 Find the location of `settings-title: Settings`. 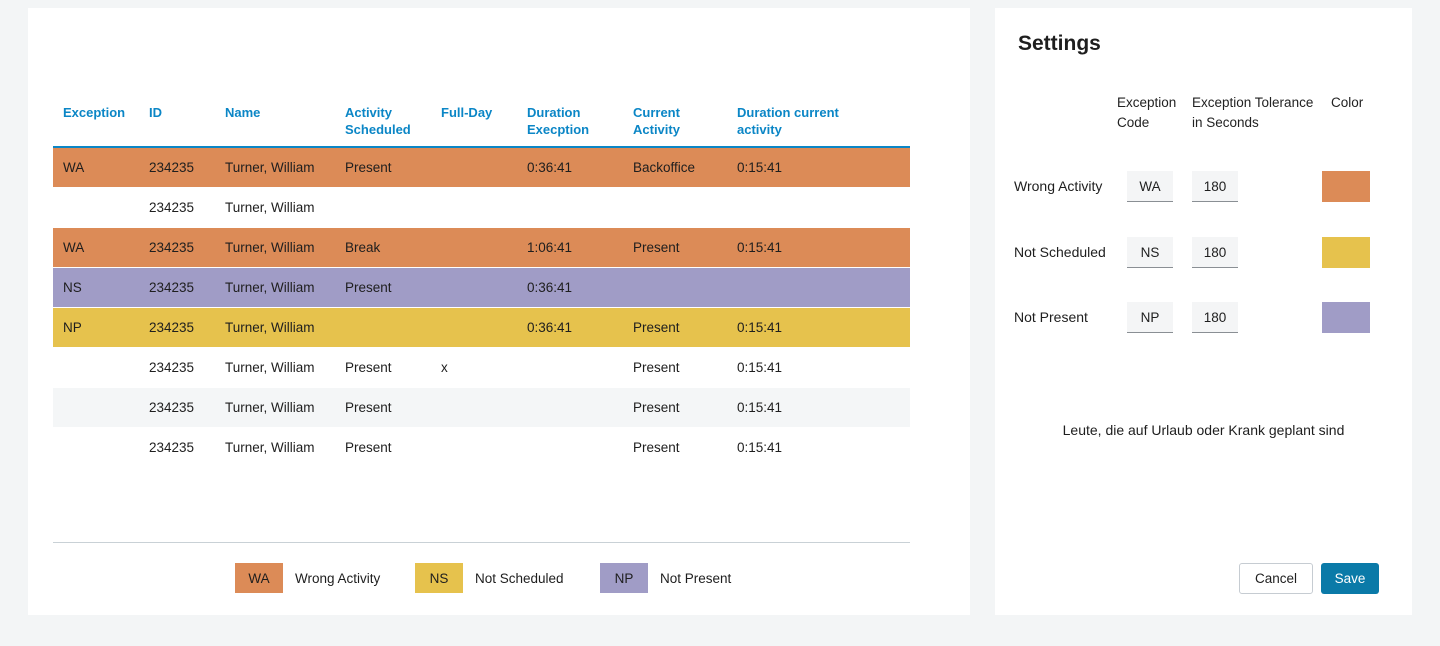

settings-title: Settings is located at coordinates (1059, 43).